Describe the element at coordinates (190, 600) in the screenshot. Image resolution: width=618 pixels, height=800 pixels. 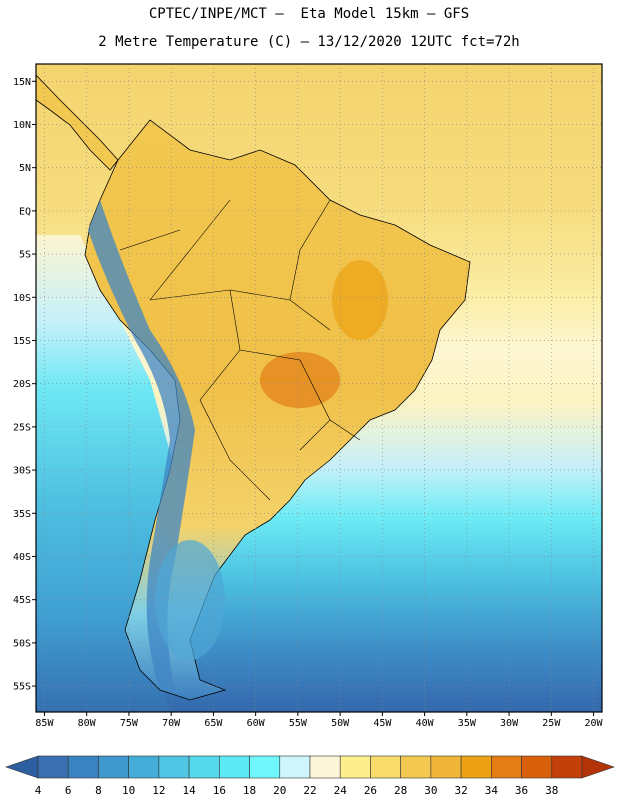
I see `patagonia-cold` at that location.